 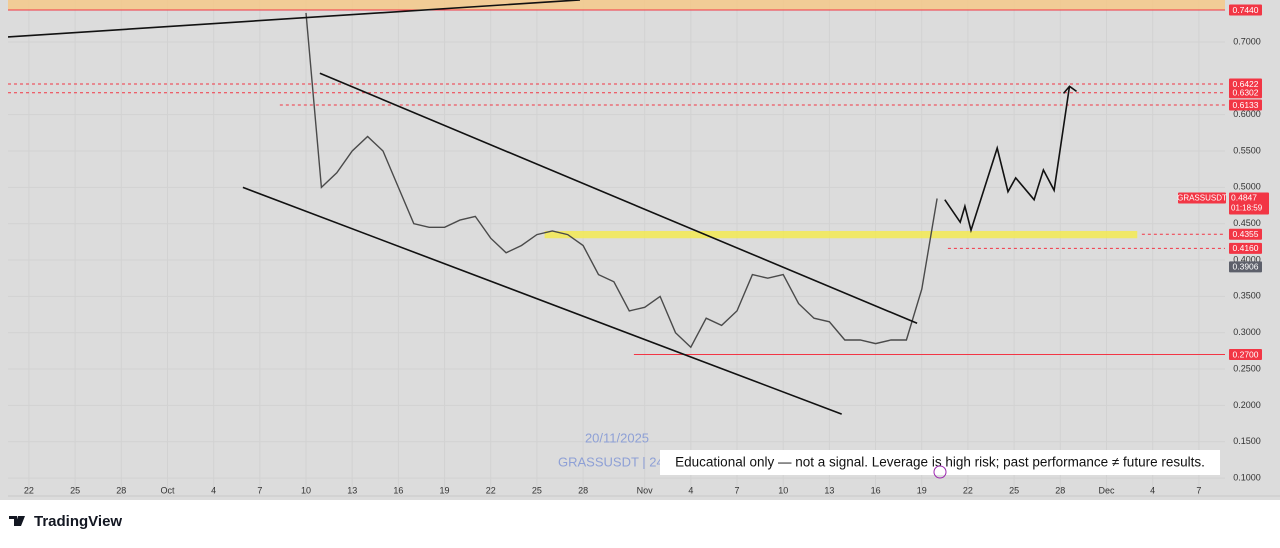 What do you see at coordinates (1247, 368) in the screenshot?
I see `y-tick-label: 0.2500` at bounding box center [1247, 368].